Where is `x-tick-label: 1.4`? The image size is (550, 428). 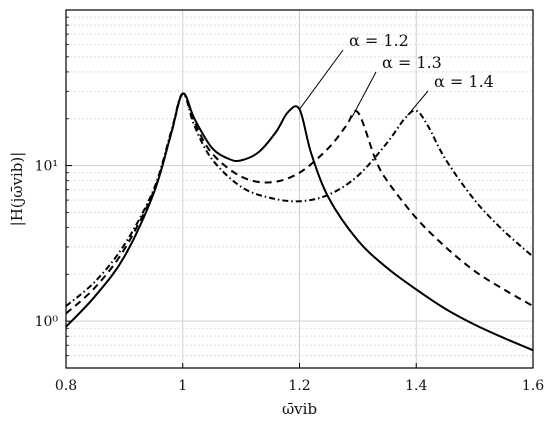 x-tick-label: 1.4 is located at coordinates (416, 386).